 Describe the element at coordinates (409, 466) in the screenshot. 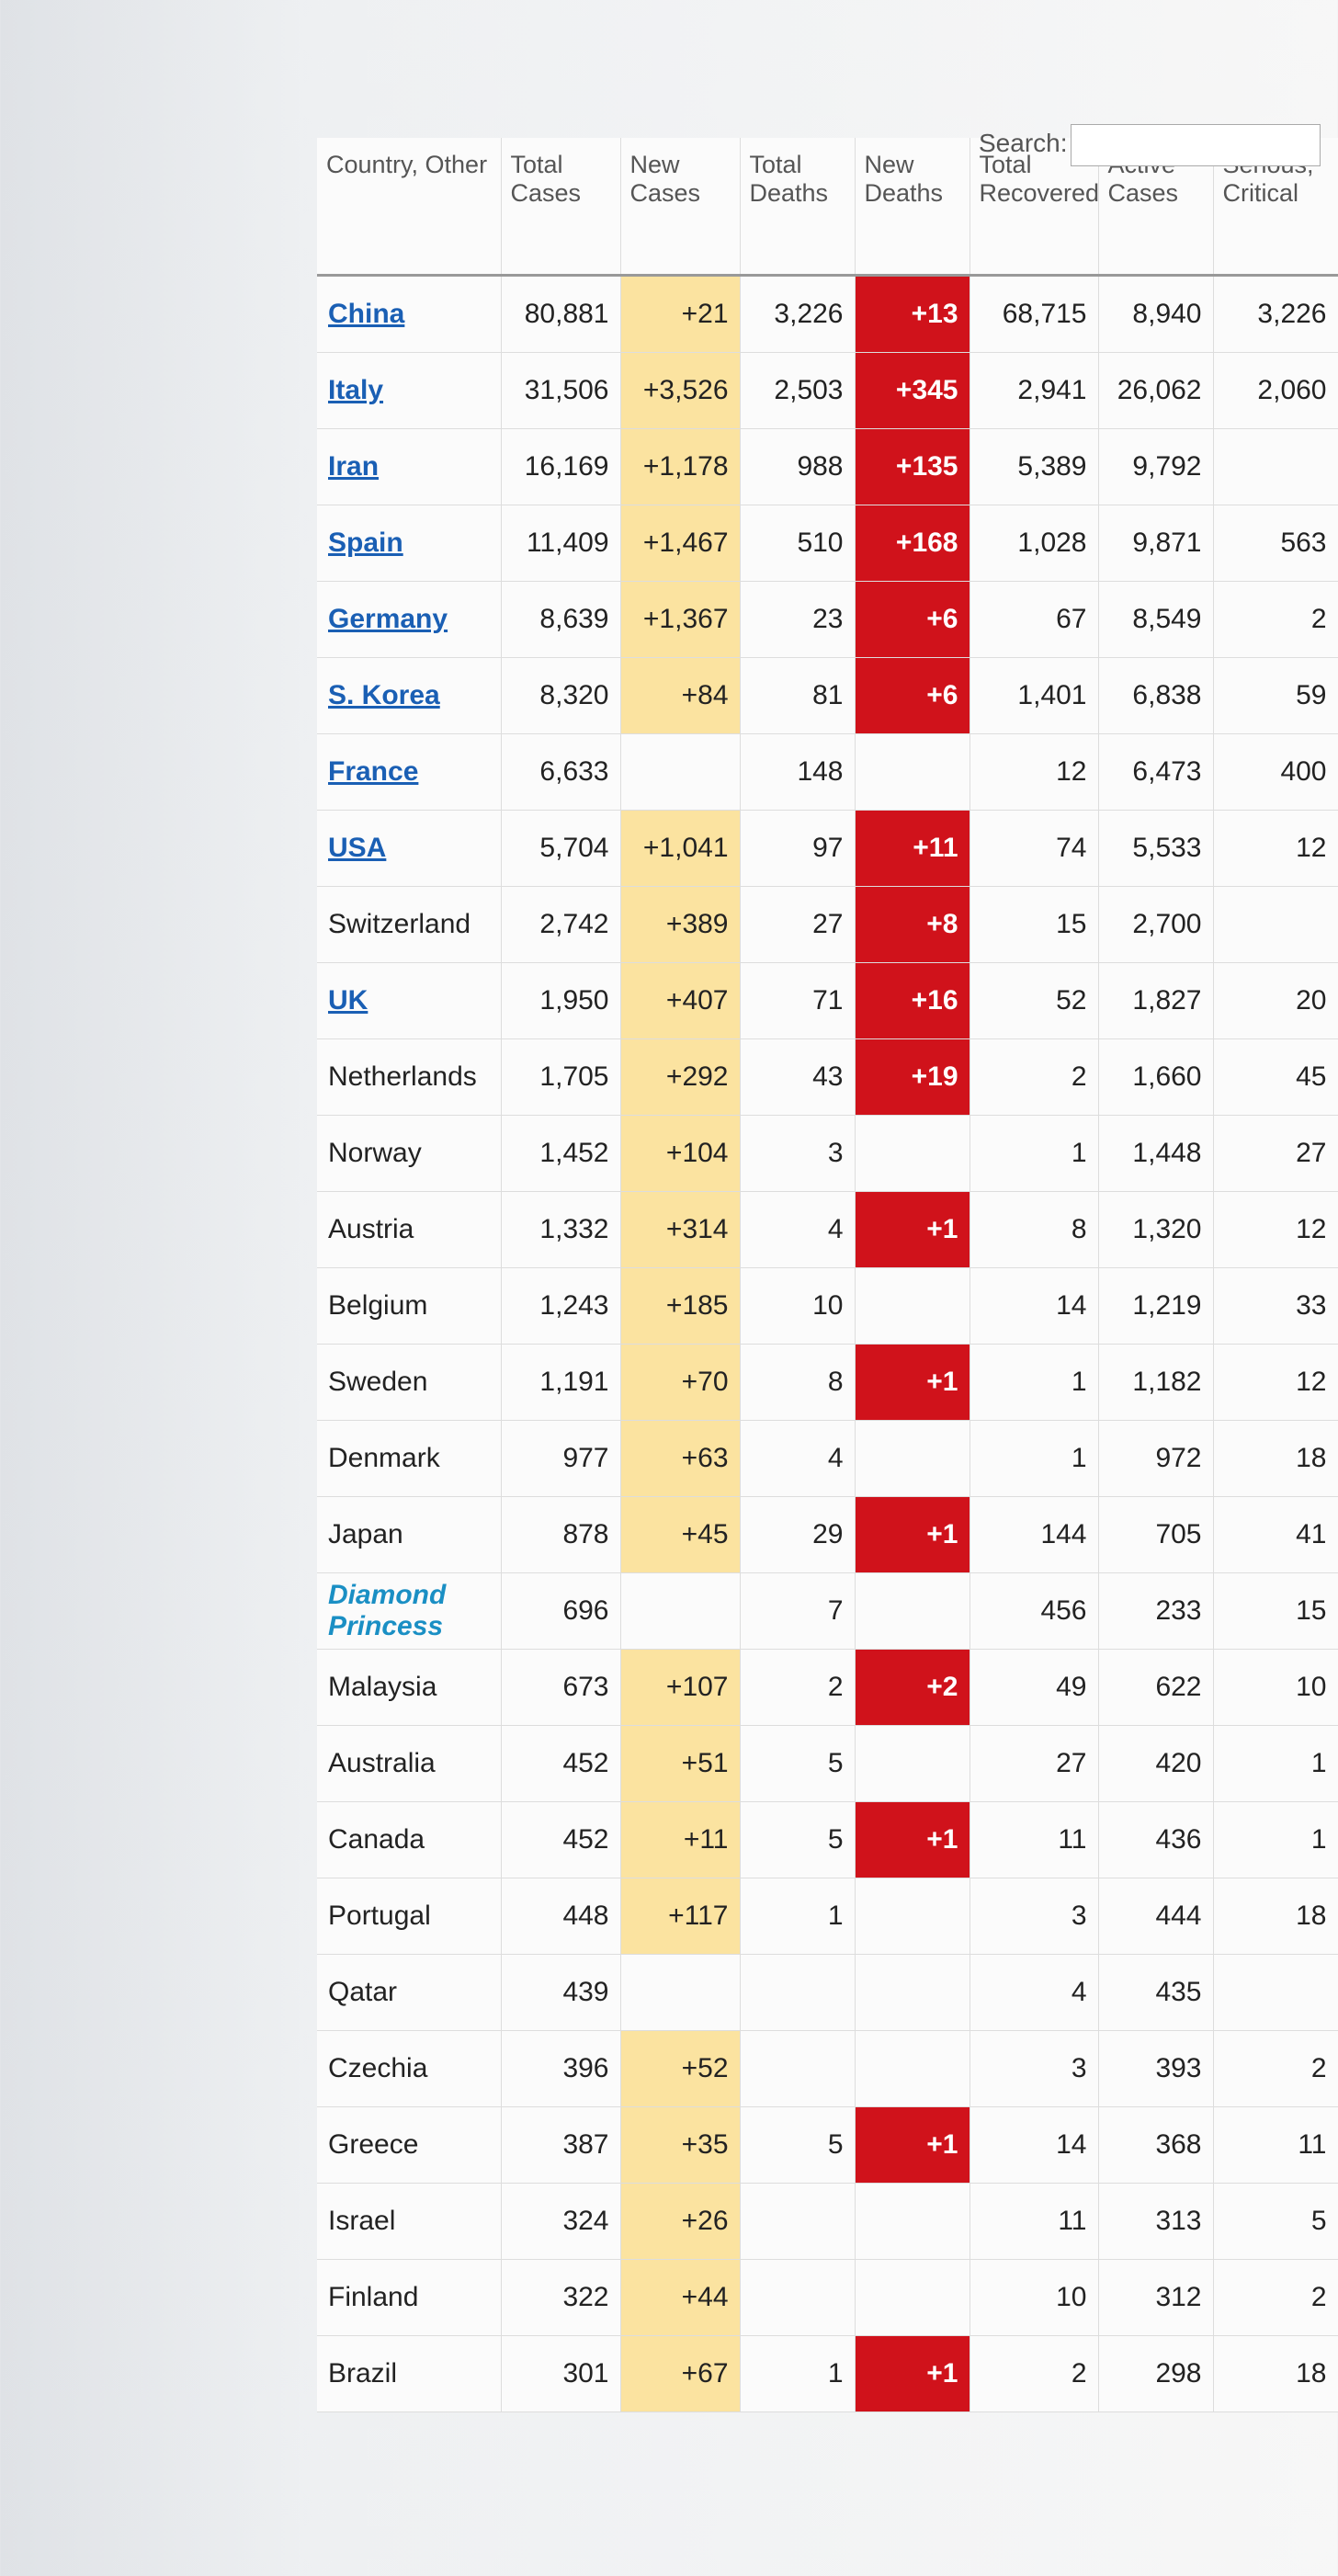

I see `country-cell: Iran` at that location.